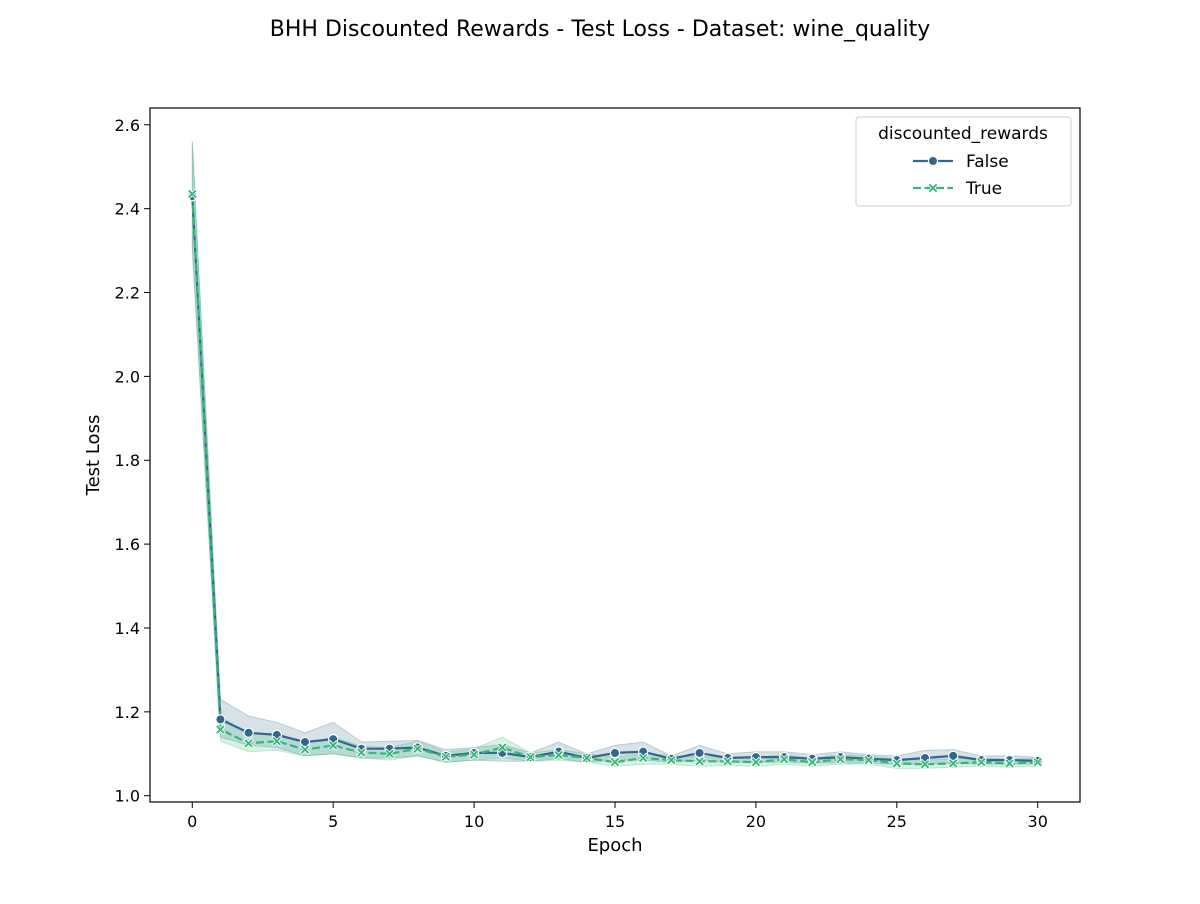 Image resolution: width=1200 pixels, height=904 pixels. Describe the element at coordinates (933, 188) in the screenshot. I see `legend-marker-true` at that location.